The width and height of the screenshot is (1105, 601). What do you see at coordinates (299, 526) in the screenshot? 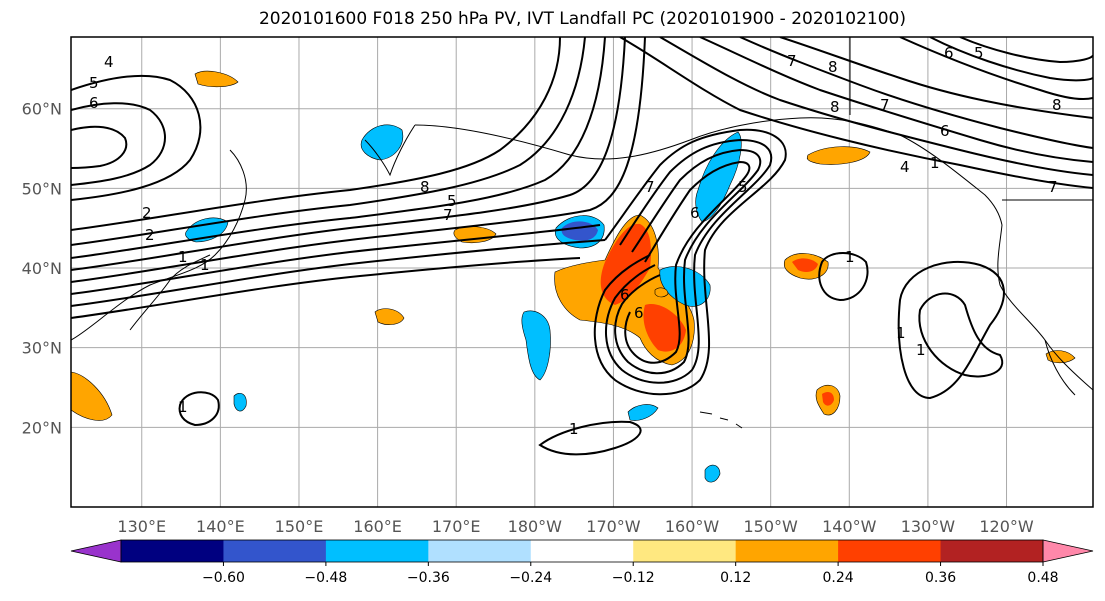
I see `longitude-label: 150°E` at bounding box center [299, 526].